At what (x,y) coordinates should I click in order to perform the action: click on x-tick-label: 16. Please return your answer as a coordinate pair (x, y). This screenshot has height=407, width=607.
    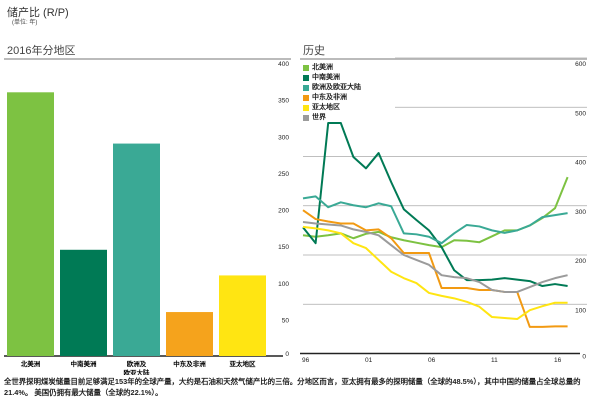
    Looking at the image, I should click on (558, 360).